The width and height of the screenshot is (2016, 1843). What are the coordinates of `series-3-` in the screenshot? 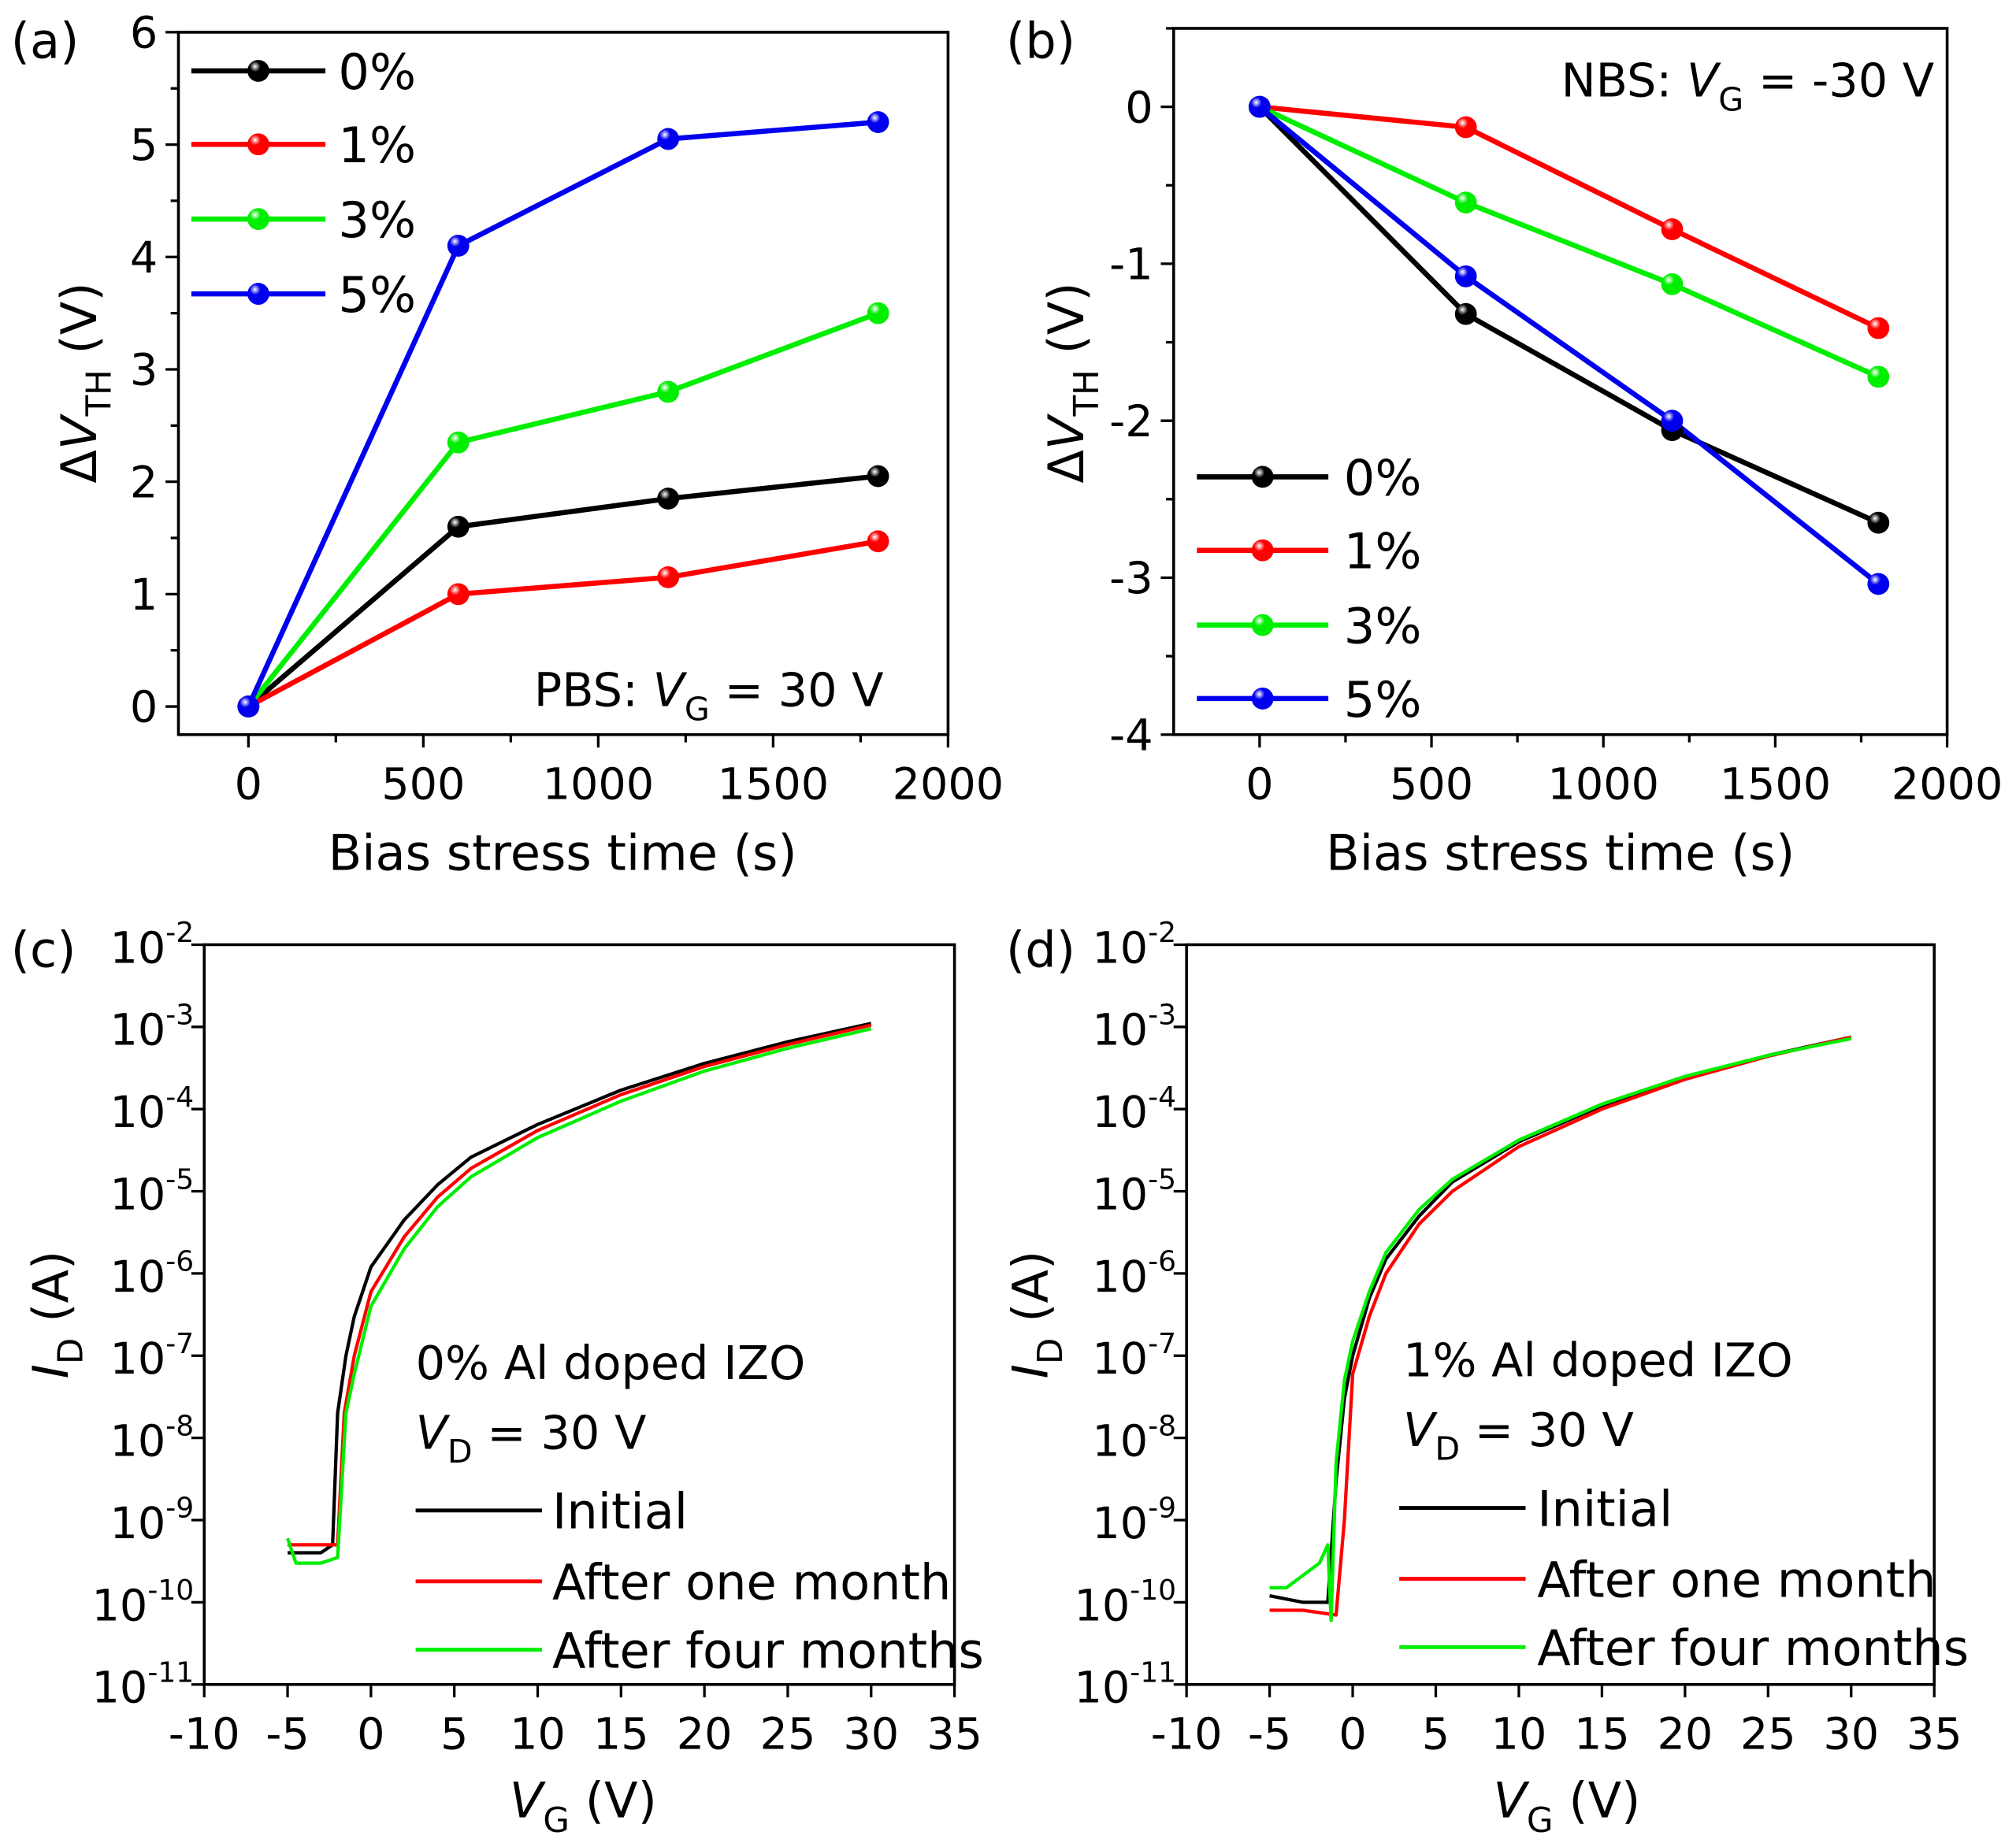 It's located at (1569, 242).